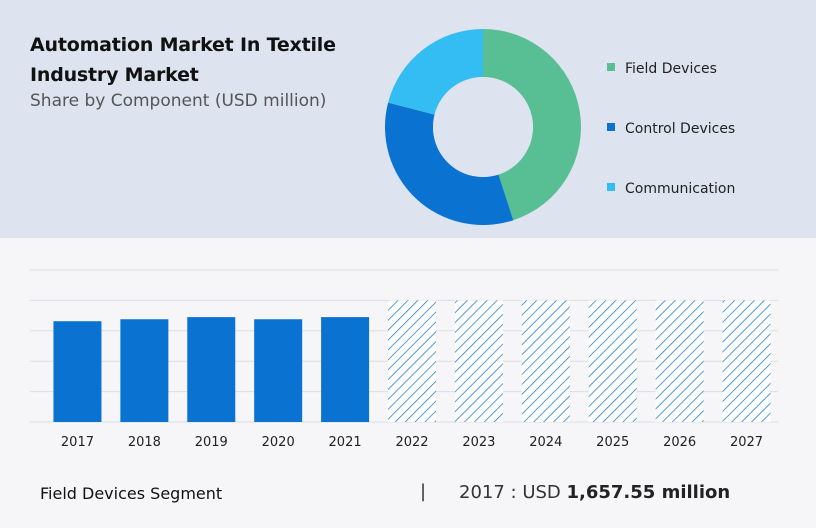 The height and width of the screenshot is (528, 816). Describe the element at coordinates (278, 370) in the screenshot. I see `bar-2020` at that location.